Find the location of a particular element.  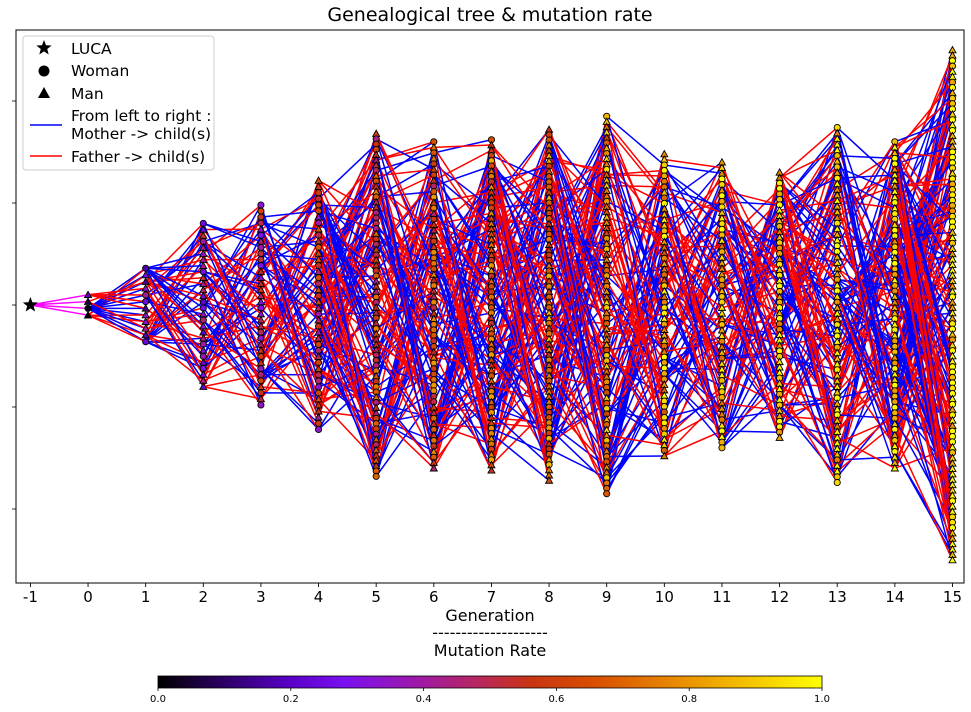

x-tick-label: 11 is located at coordinates (721, 597).